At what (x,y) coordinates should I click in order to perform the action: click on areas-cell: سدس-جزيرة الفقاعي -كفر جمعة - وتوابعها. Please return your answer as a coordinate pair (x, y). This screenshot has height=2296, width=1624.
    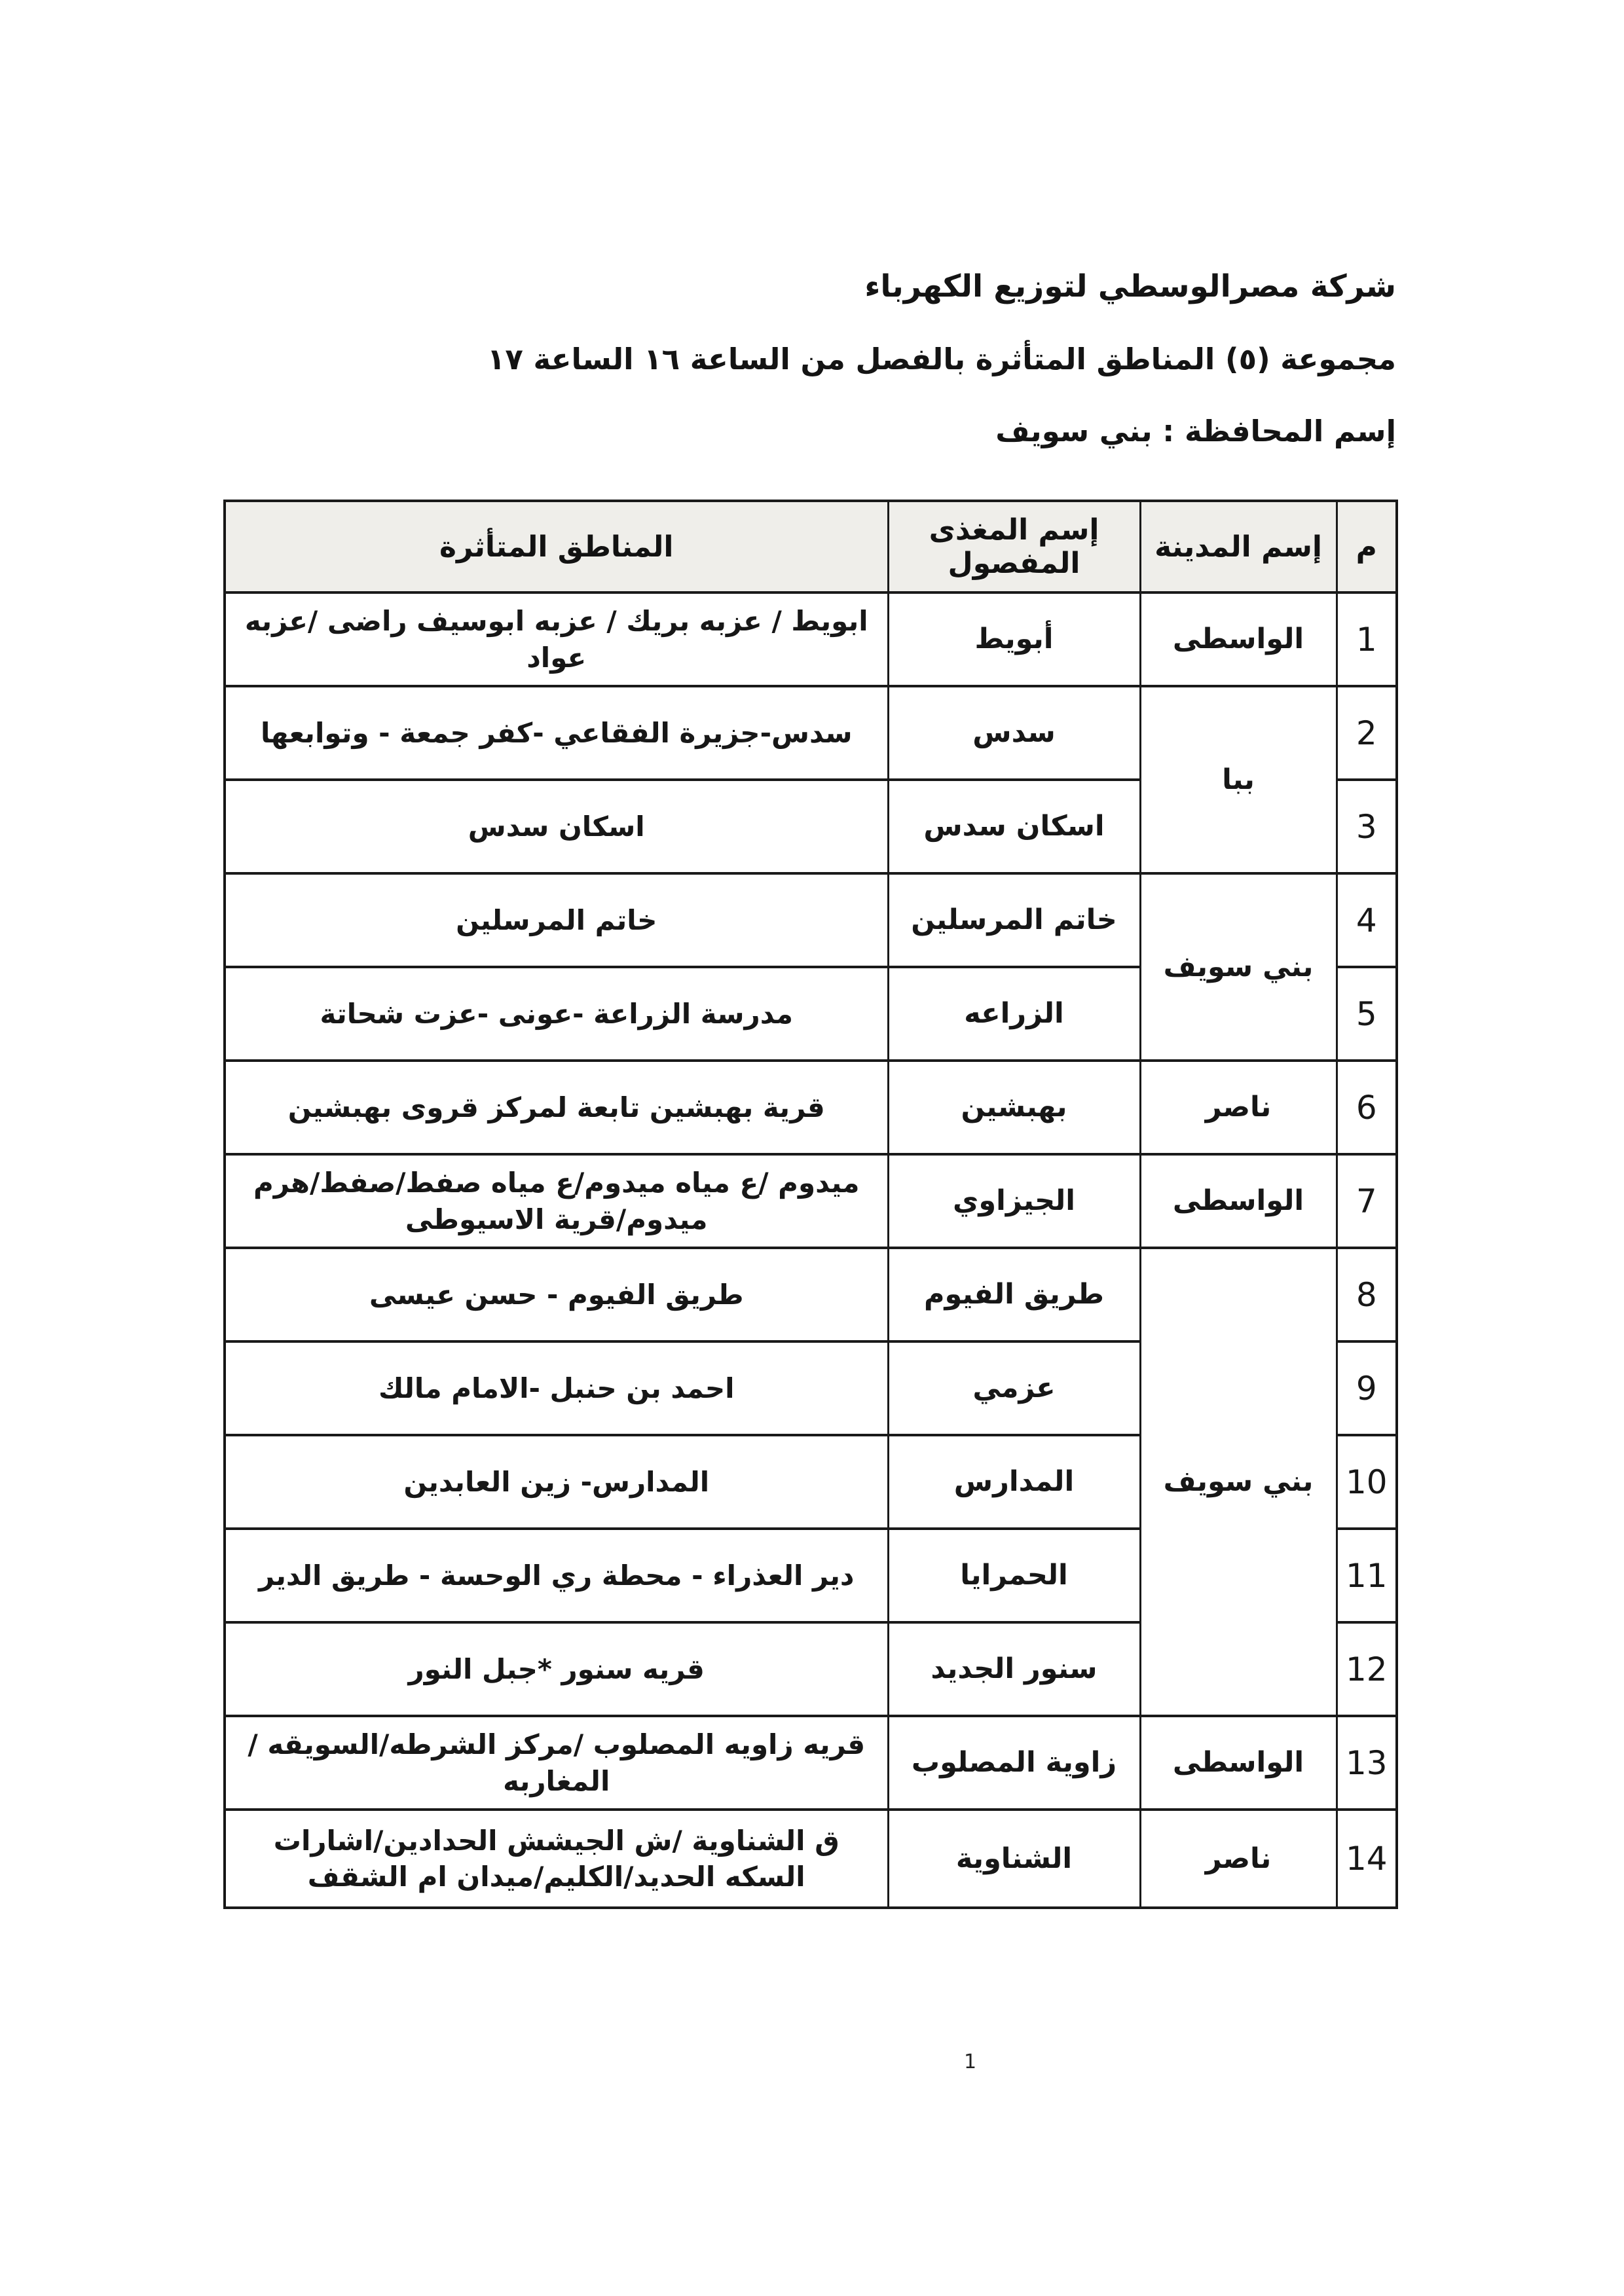
    Looking at the image, I should click on (556, 733).